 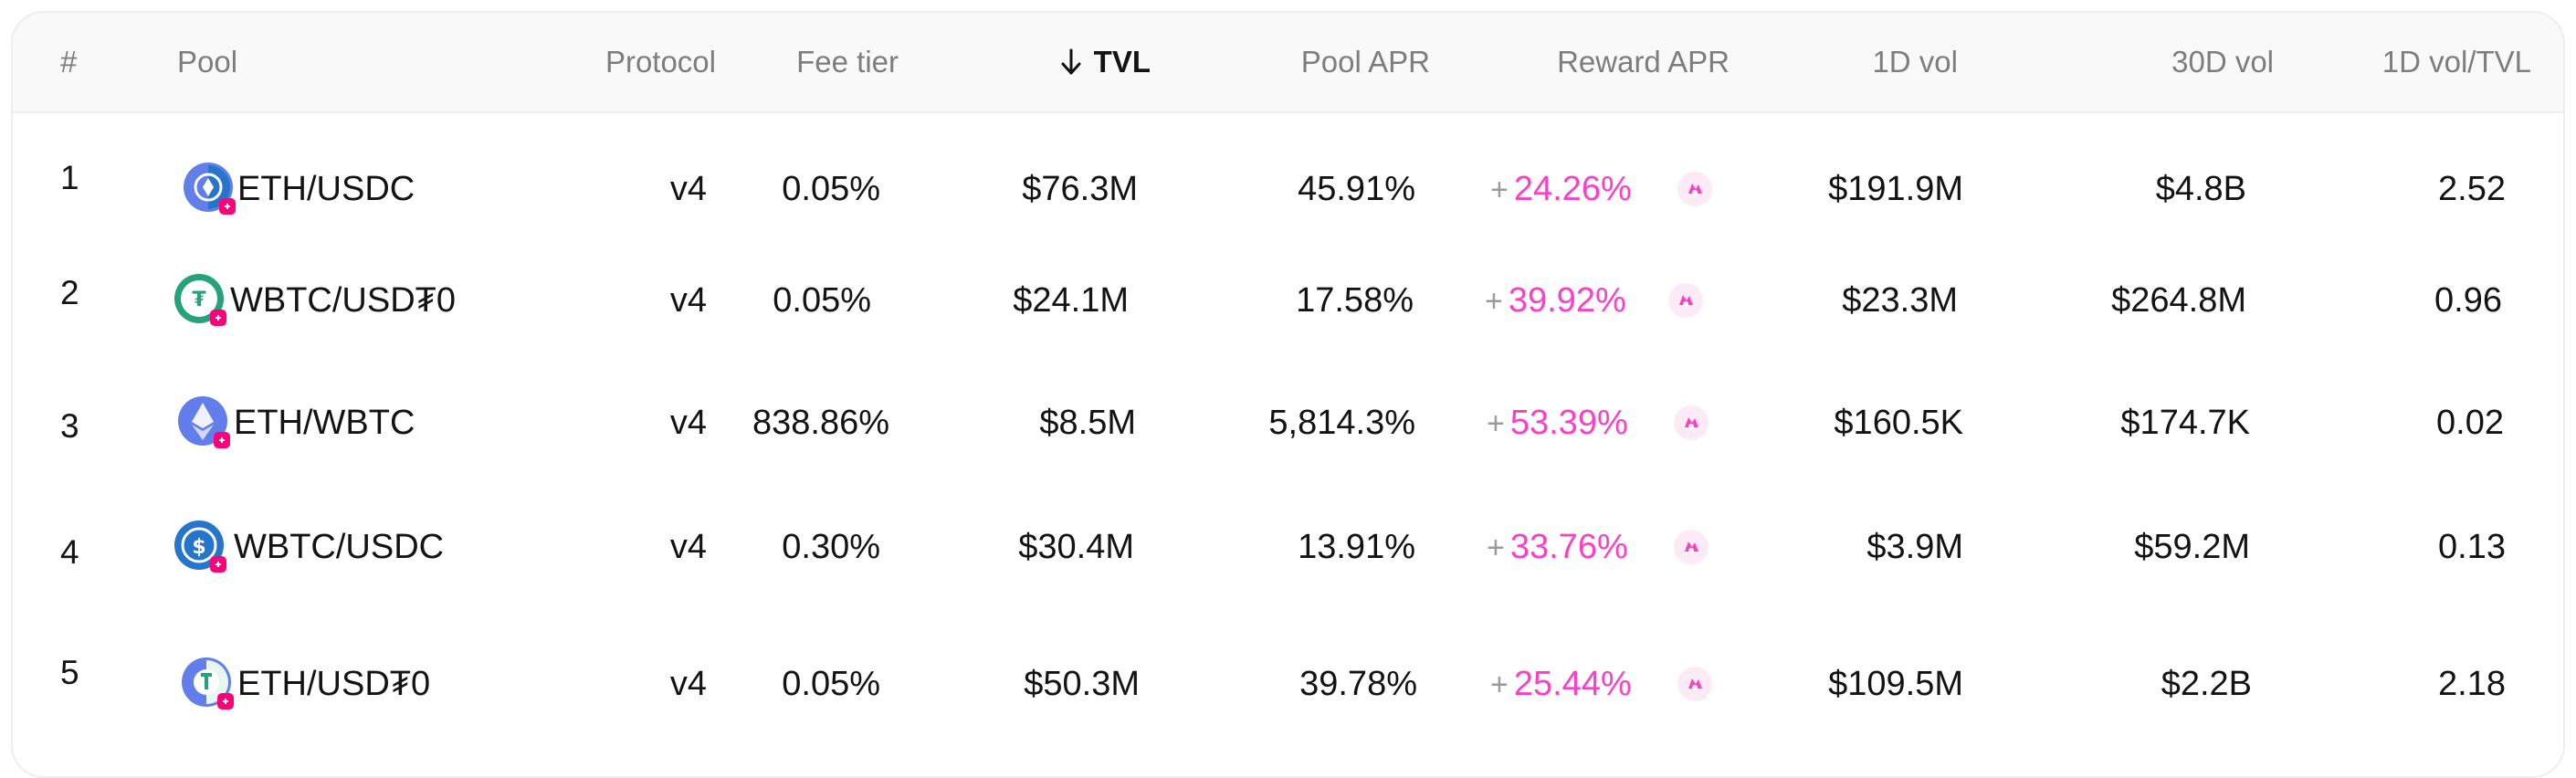 I want to click on pool-name: ETH/WBTC, so click(x=324, y=422).